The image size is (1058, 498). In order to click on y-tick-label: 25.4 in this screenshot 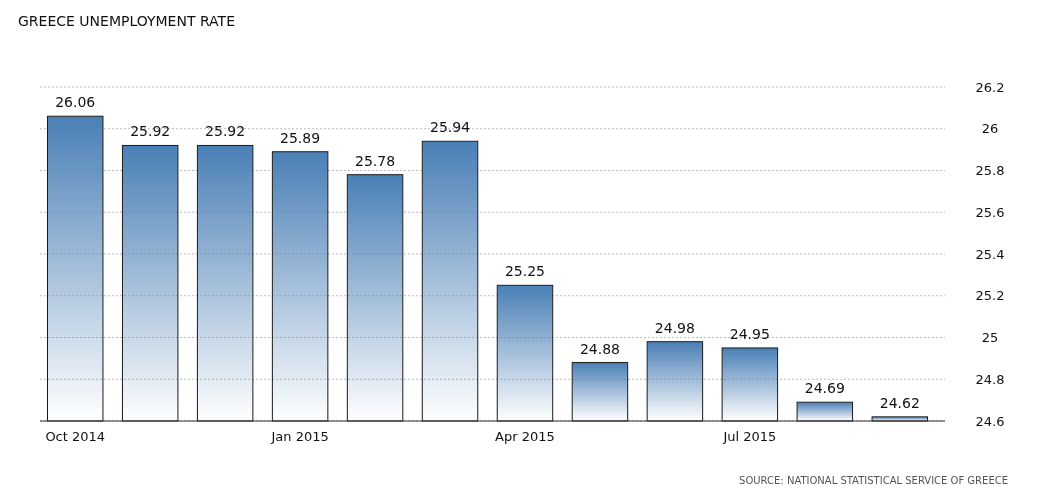, I will do `click(990, 254)`.